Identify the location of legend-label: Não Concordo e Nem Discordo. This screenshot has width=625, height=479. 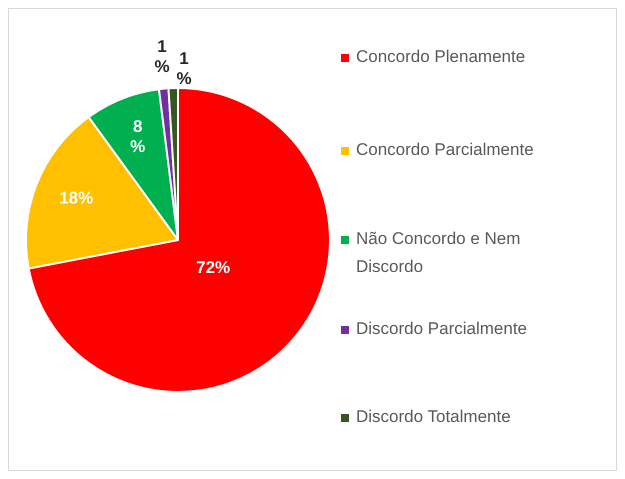
(438, 252).